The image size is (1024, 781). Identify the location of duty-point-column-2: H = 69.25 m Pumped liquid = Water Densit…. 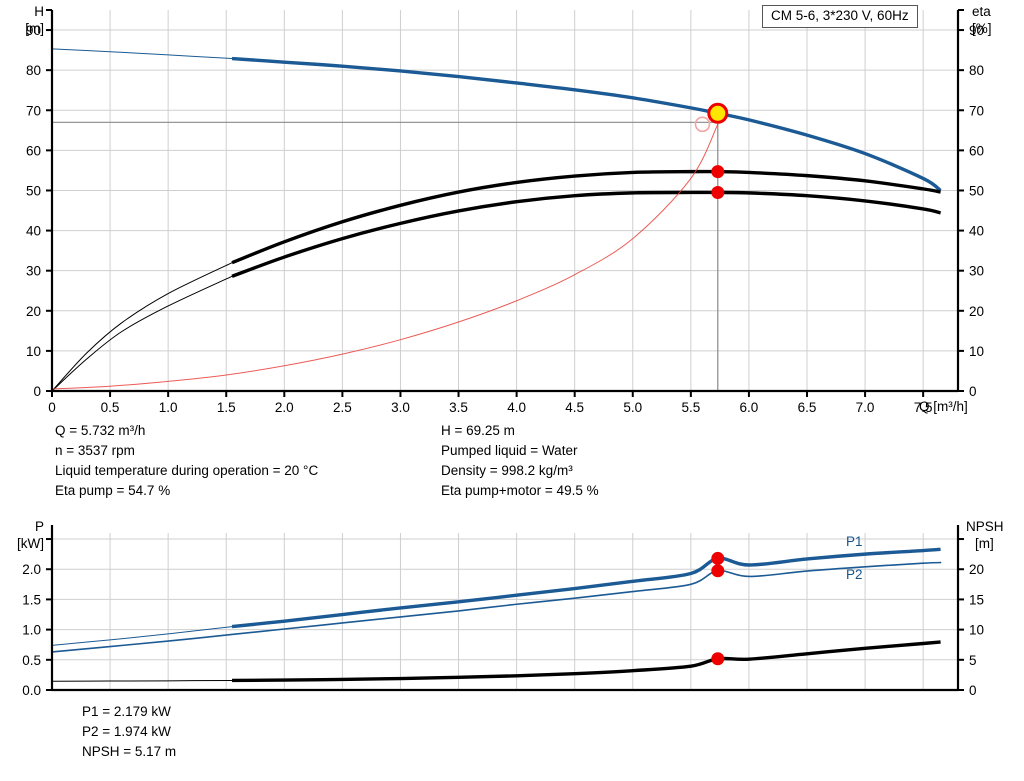
(520, 461).